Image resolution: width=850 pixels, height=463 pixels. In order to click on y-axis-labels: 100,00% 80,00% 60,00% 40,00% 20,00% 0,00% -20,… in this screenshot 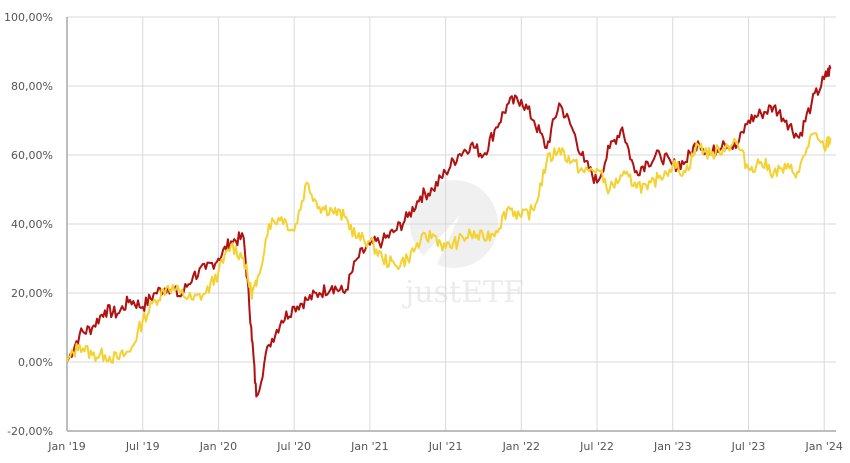, I will do `click(28, 224)`.